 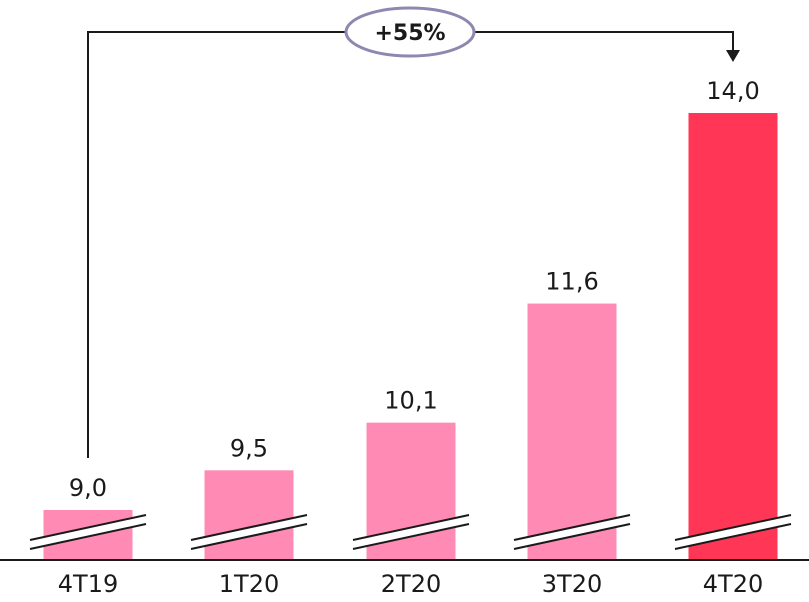 I want to click on arrow-down-icon, so click(x=733, y=56).